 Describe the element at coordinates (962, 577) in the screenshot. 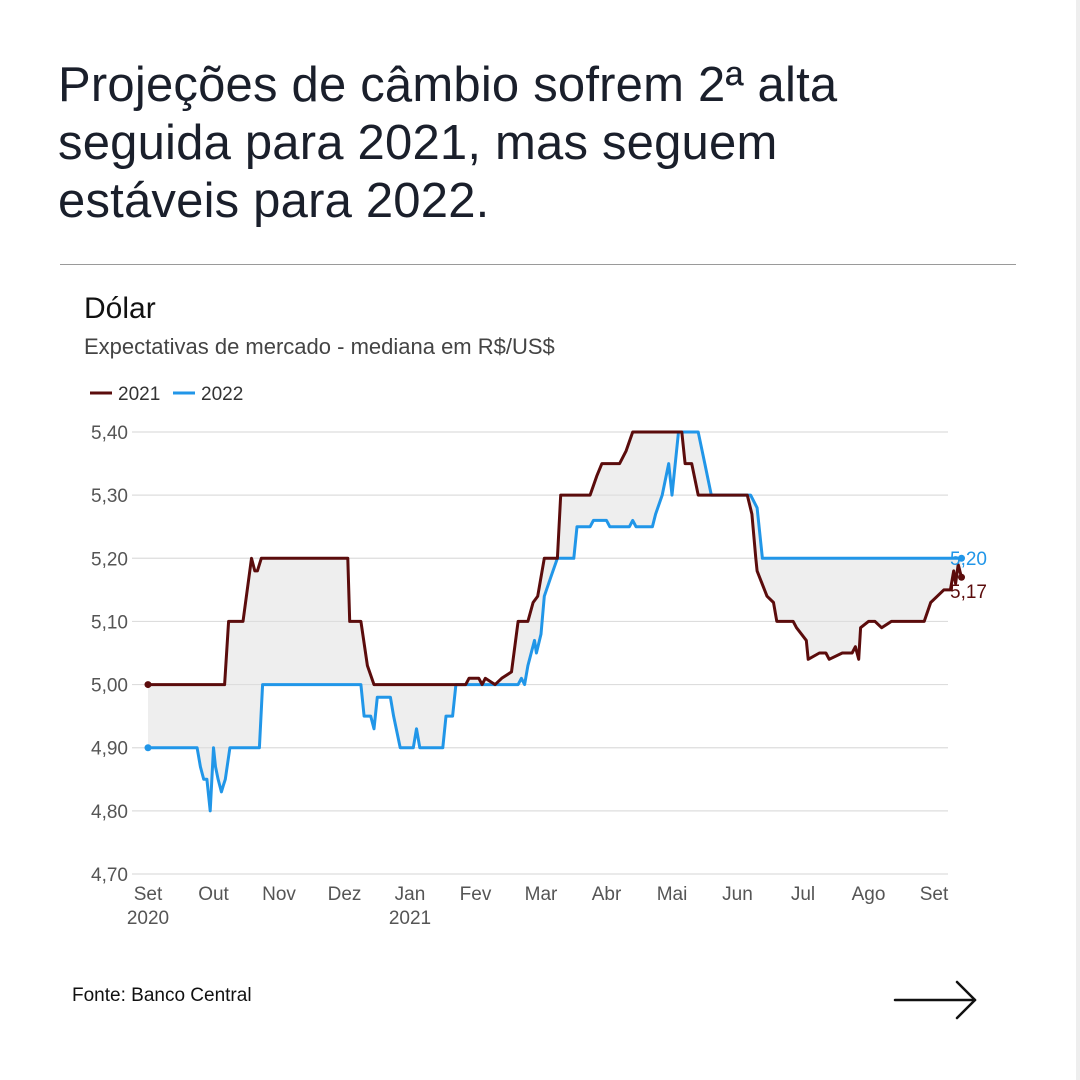

I see `series-end-marker-2021` at that location.